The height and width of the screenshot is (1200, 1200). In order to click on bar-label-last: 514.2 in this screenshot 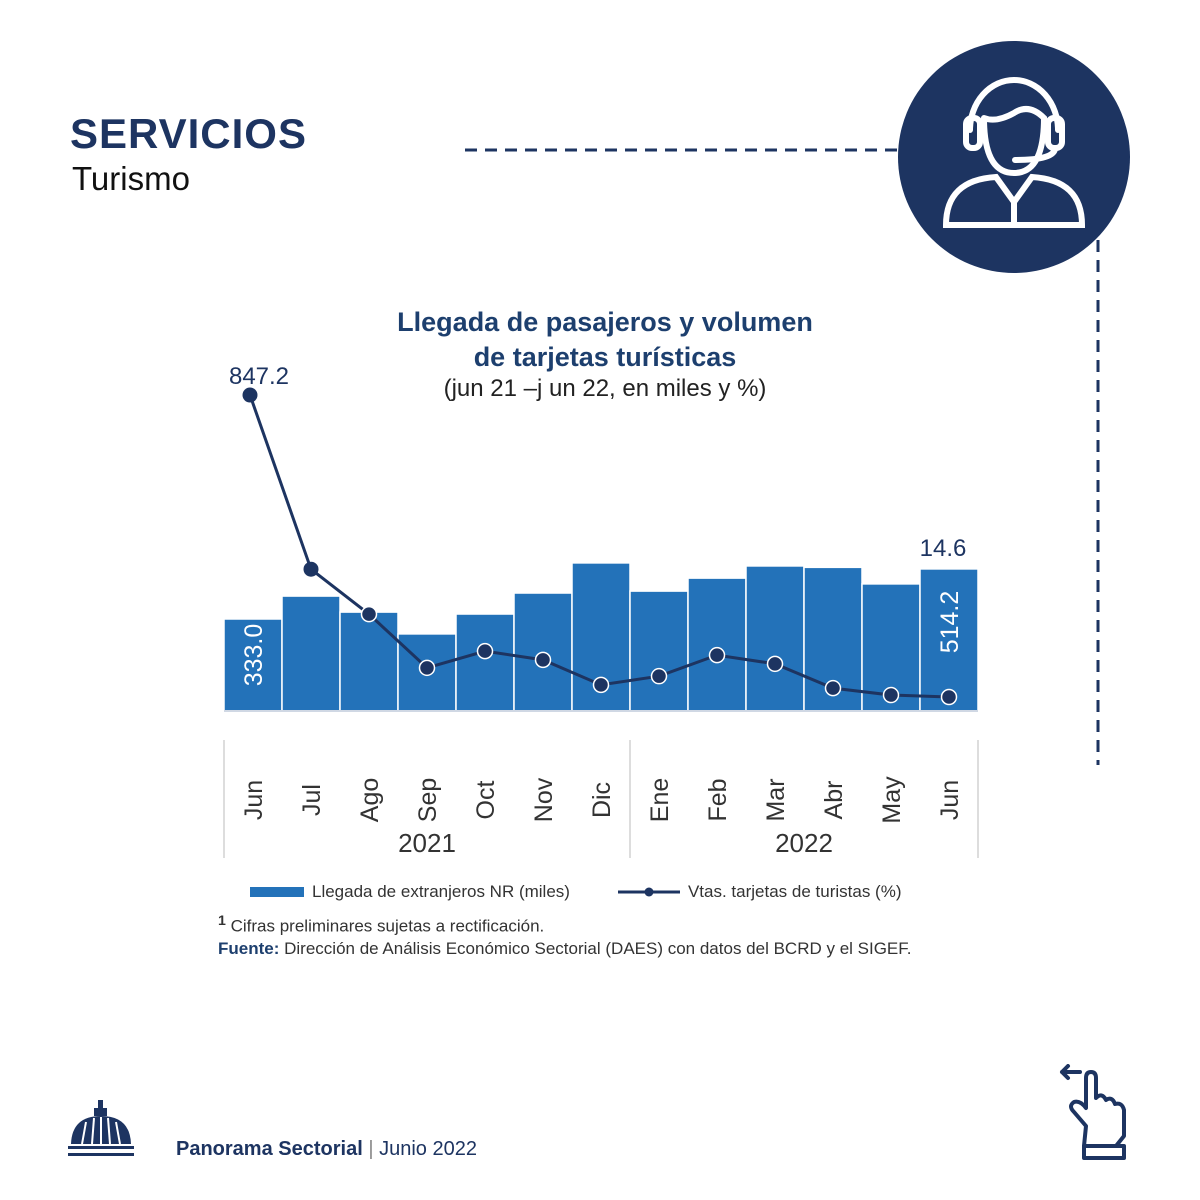, I will do `click(950, 622)`.